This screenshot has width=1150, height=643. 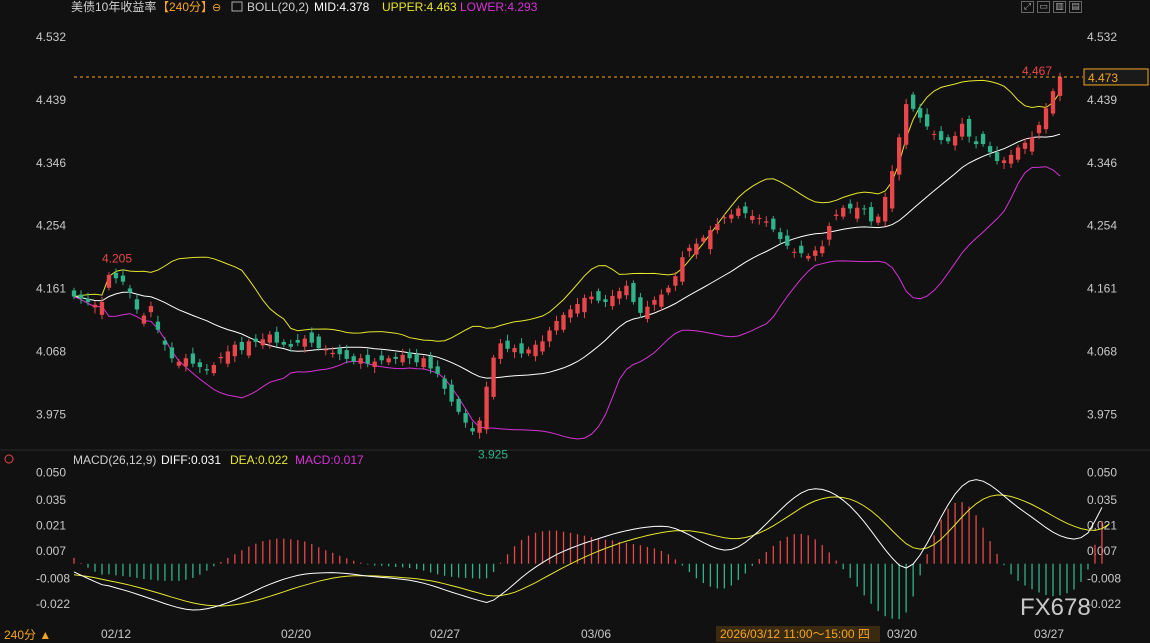 I want to click on current-price-label: 4.473, so click(x=1103, y=78).